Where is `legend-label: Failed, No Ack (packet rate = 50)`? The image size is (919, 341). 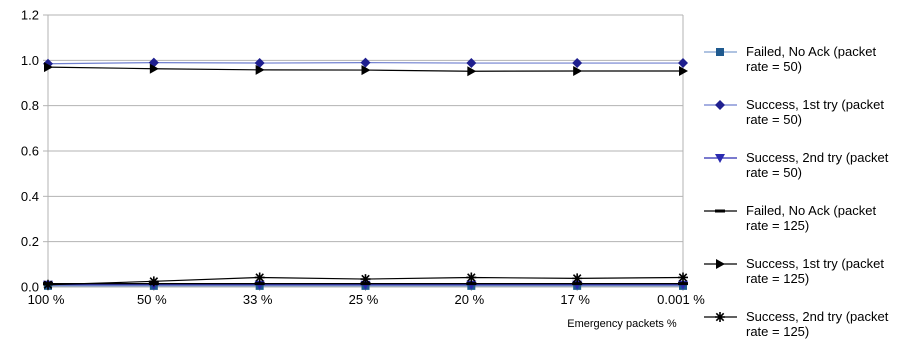 legend-label: Failed, No Ack (packet rate = 50) is located at coordinates (811, 59).